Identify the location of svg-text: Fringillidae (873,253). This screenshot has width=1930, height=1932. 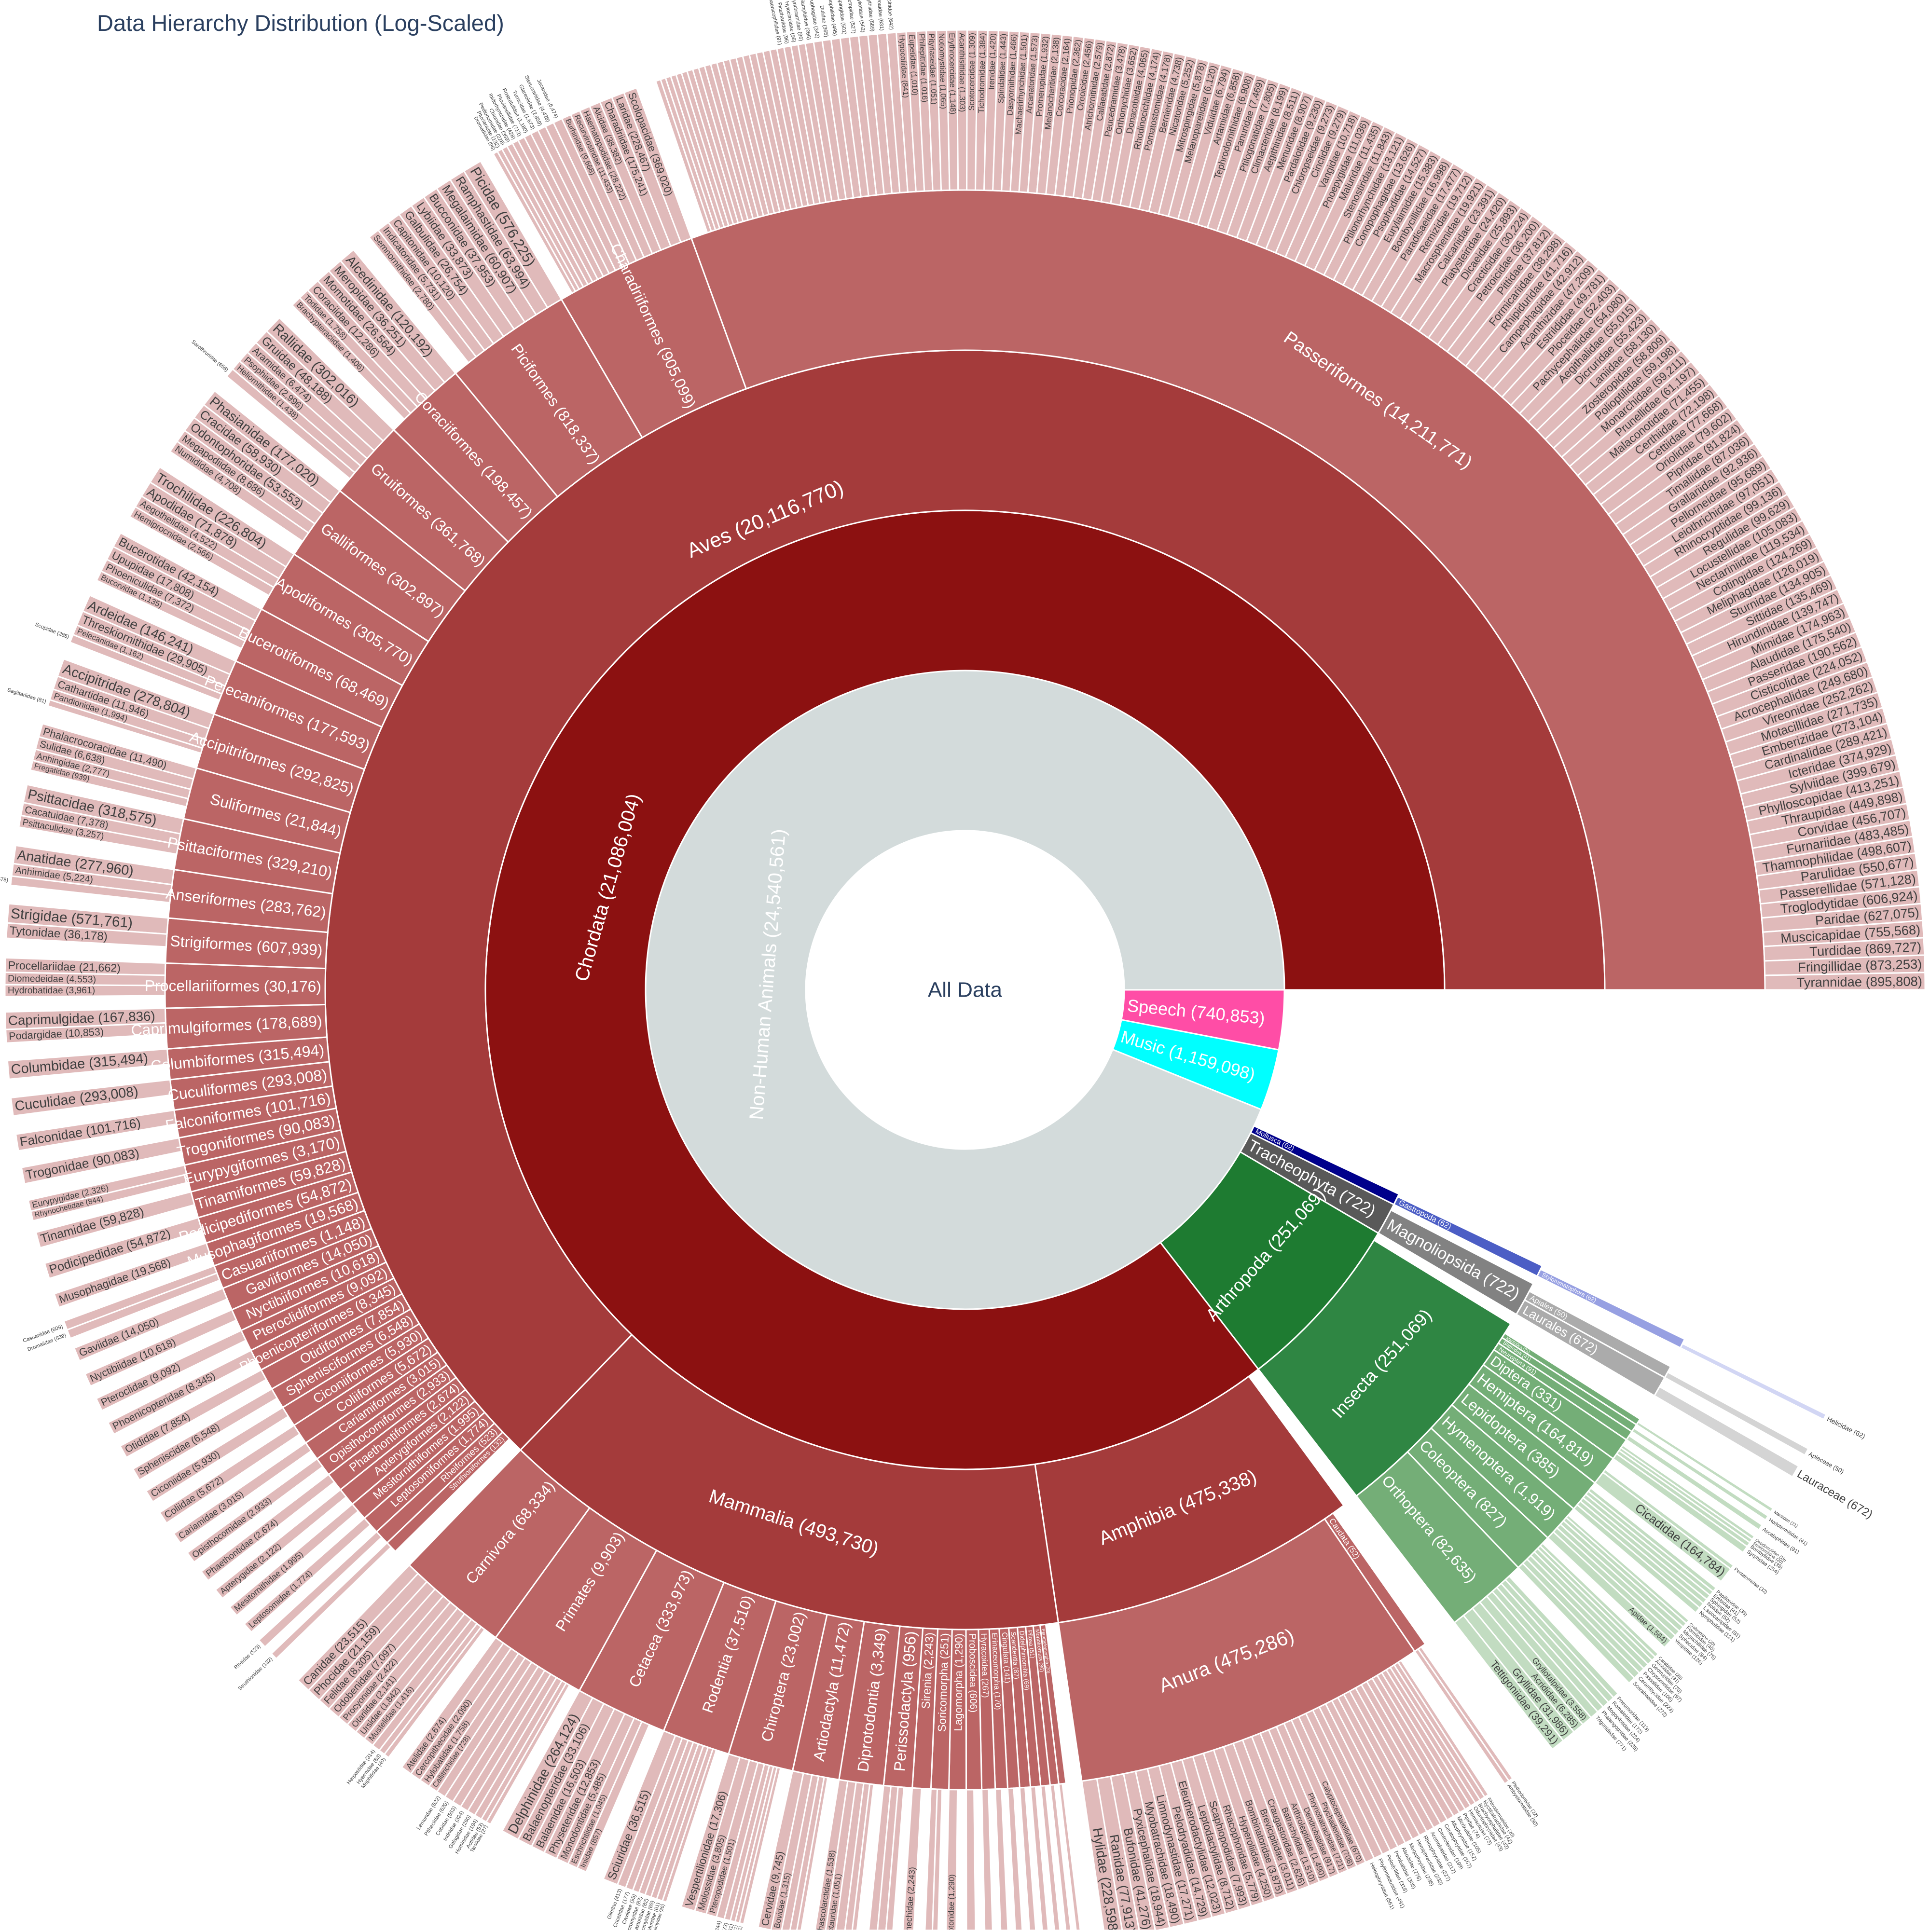
(1860, 966).